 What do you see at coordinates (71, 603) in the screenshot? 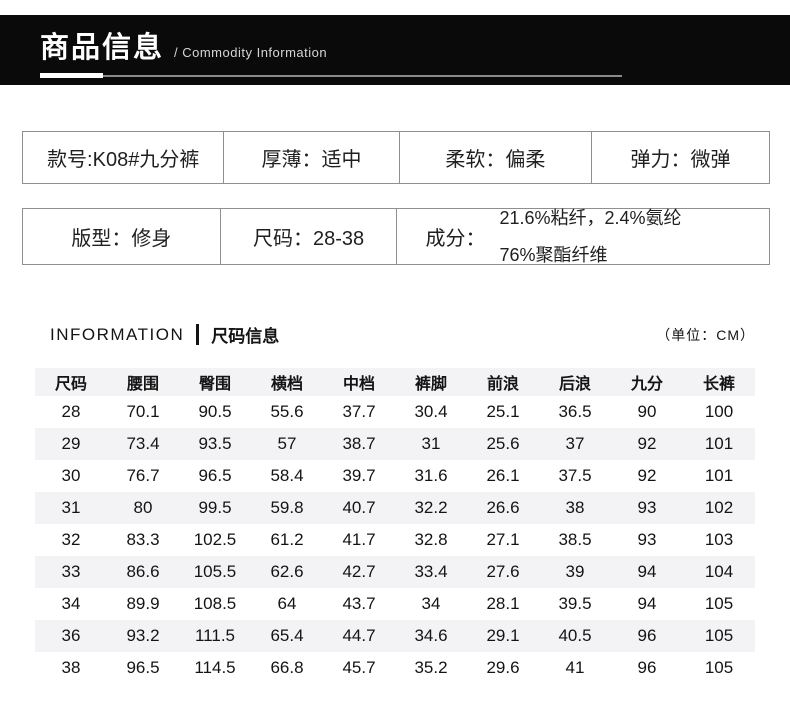
I see `size-cell: 34` at bounding box center [71, 603].